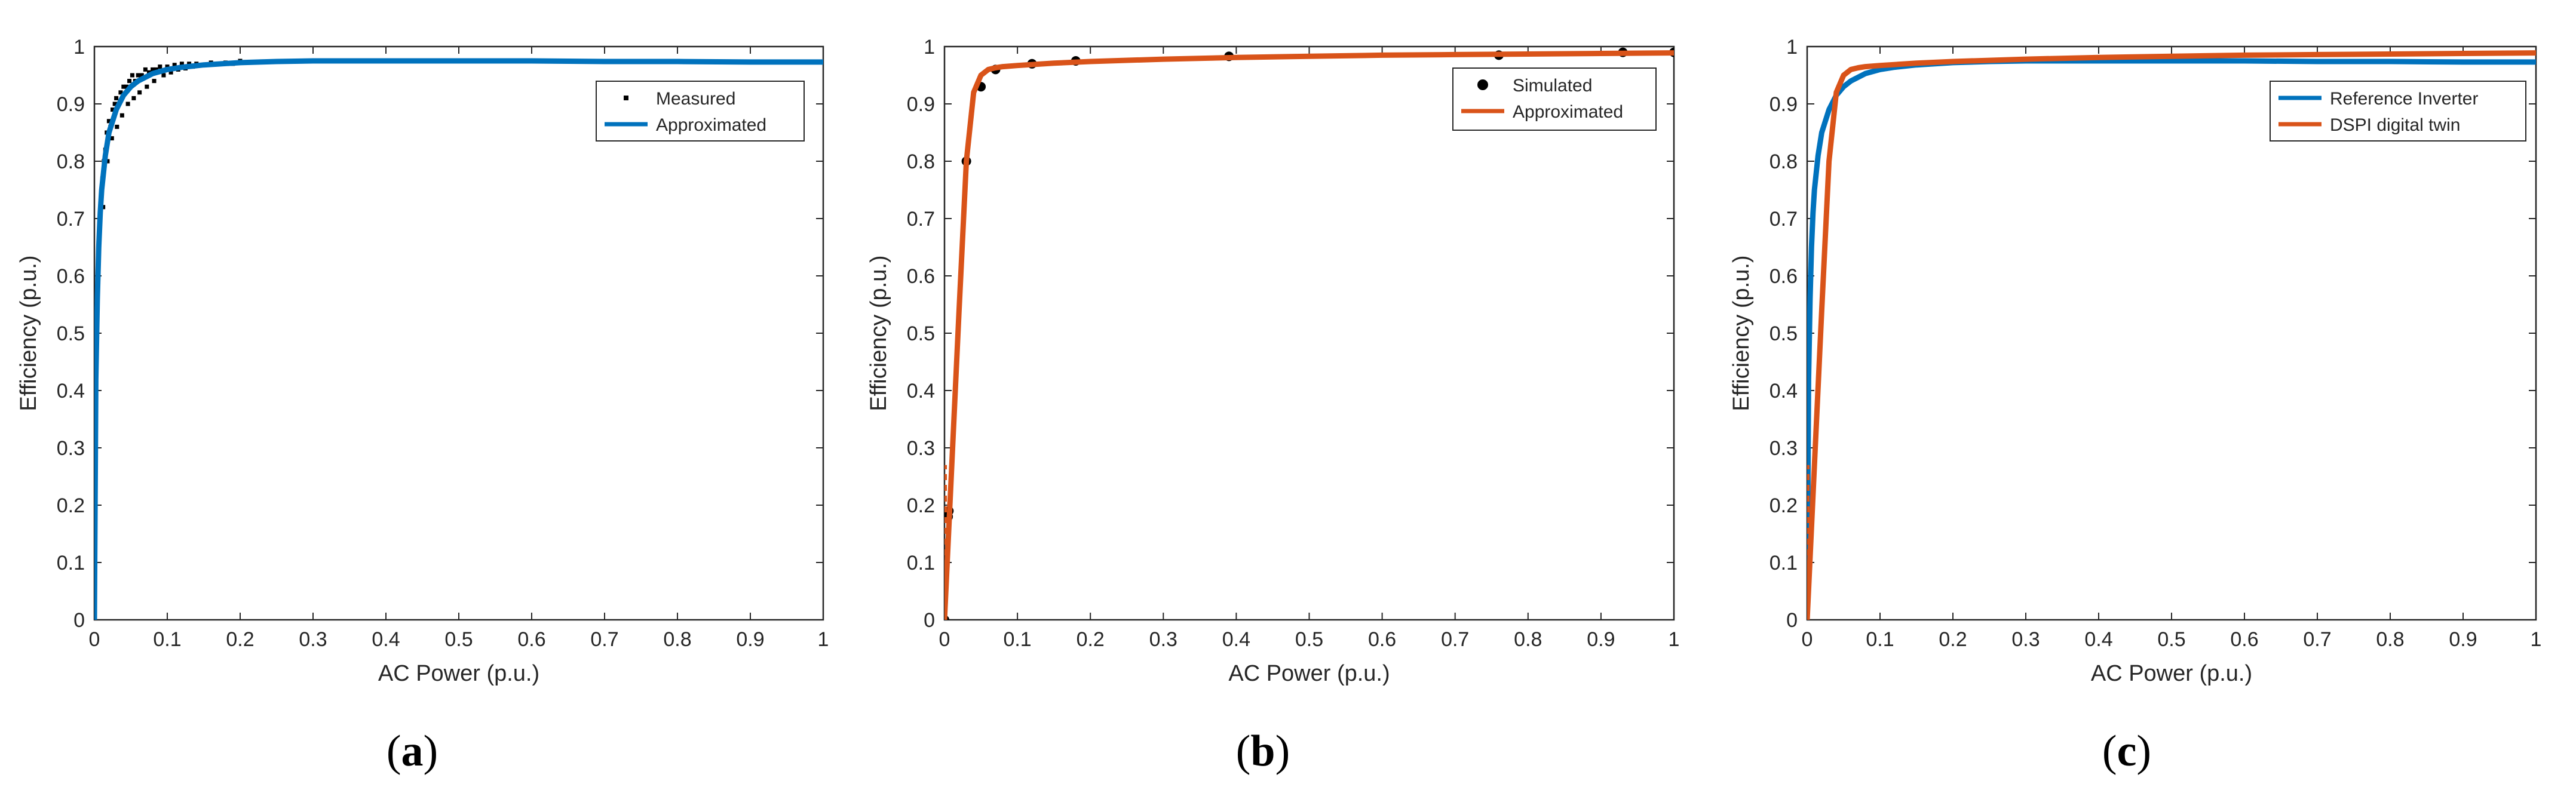 The width and height of the screenshot is (2576, 787). Describe the element at coordinates (1163, 639) in the screenshot. I see `x-tick-label: 0.3` at that location.